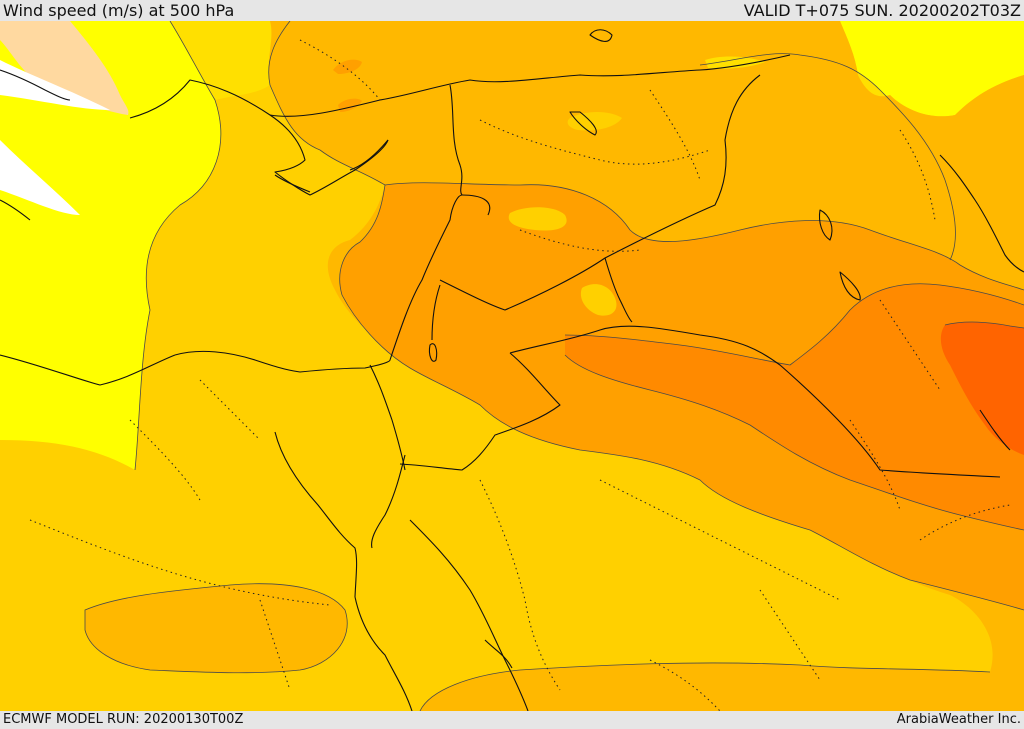  What do you see at coordinates (932, 69) in the screenshot?
I see `field-yellow-northeast` at bounding box center [932, 69].